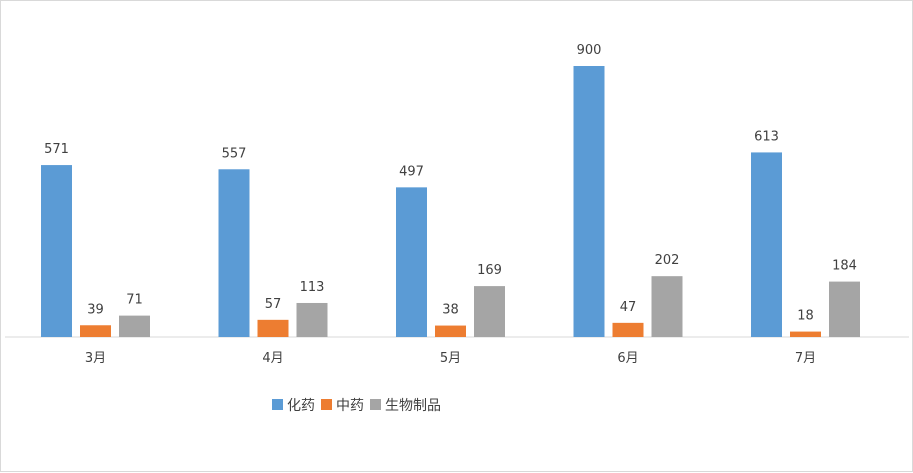 This screenshot has width=913, height=473. What do you see at coordinates (350, 406) in the screenshot?
I see `legend-label: 中药` at bounding box center [350, 406].